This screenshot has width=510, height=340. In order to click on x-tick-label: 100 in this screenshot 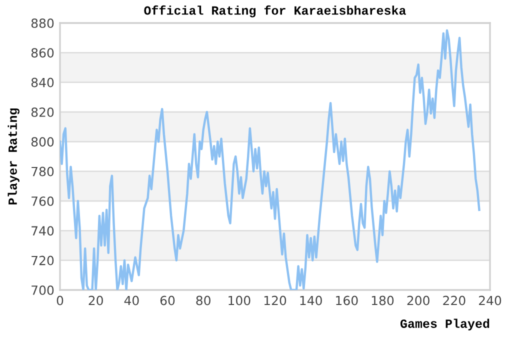, I will do `click(239, 301)`.